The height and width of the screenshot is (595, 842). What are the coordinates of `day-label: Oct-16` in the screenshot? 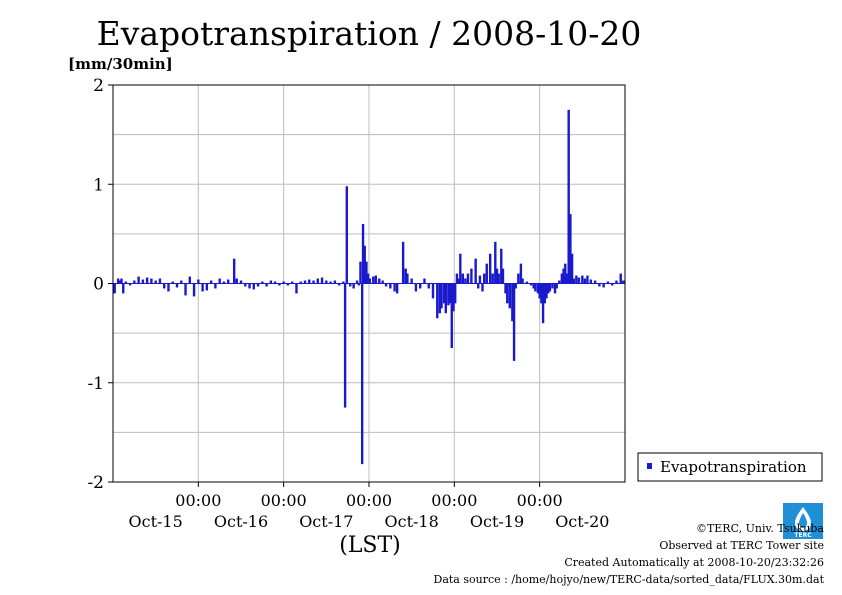 It's located at (241, 521).